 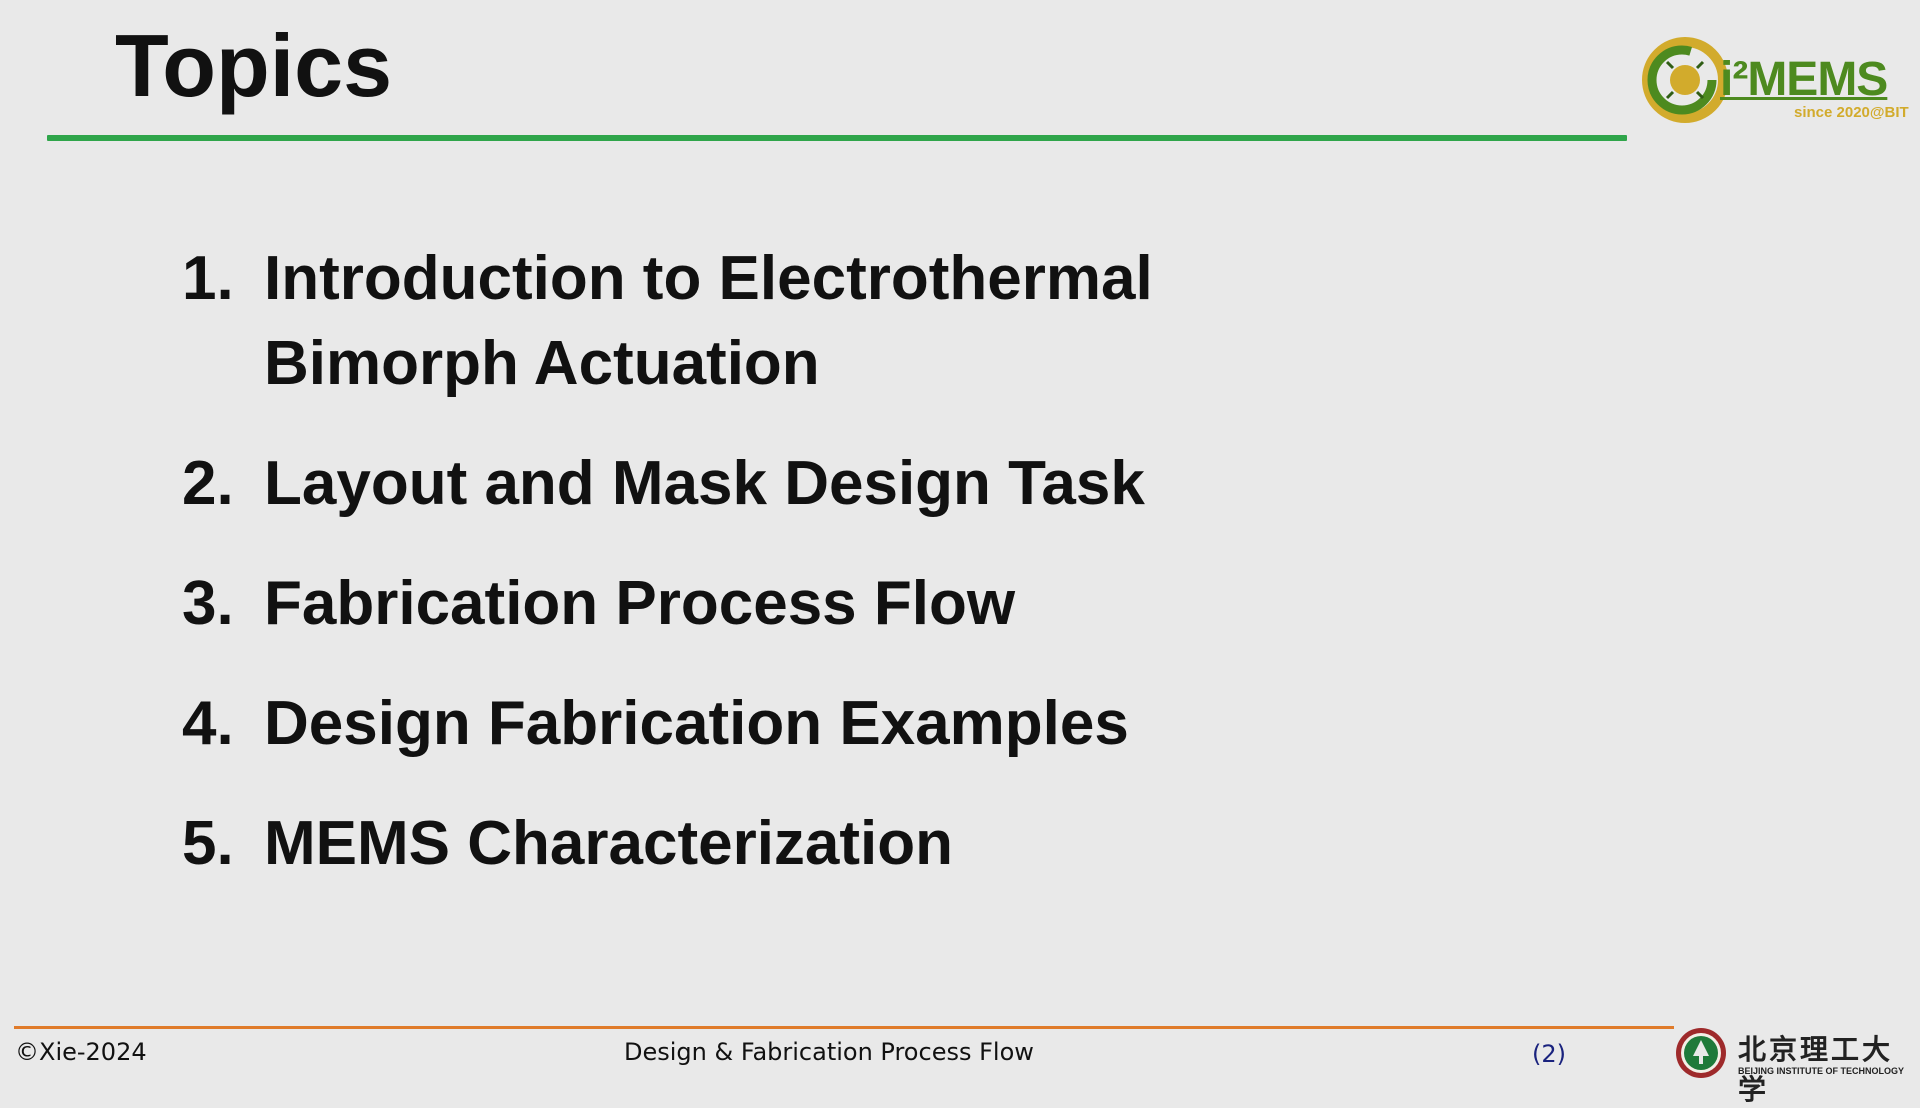 I want to click on i2mems-logo: i²MEMS since 2020@BIT, so click(x=1777, y=82).